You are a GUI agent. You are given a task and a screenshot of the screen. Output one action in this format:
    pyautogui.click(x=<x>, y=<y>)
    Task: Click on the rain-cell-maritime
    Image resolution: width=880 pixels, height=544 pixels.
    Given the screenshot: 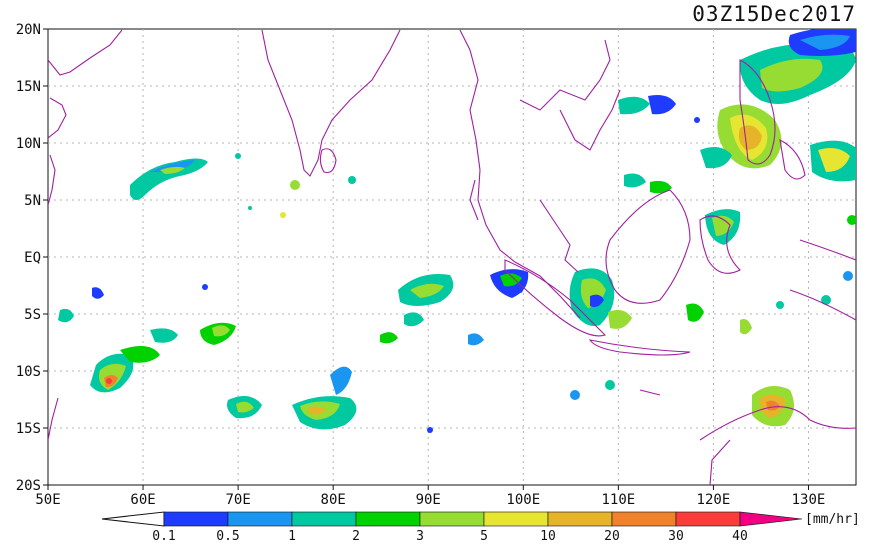 What is the action you would take?
    pyautogui.click(x=660, y=215)
    